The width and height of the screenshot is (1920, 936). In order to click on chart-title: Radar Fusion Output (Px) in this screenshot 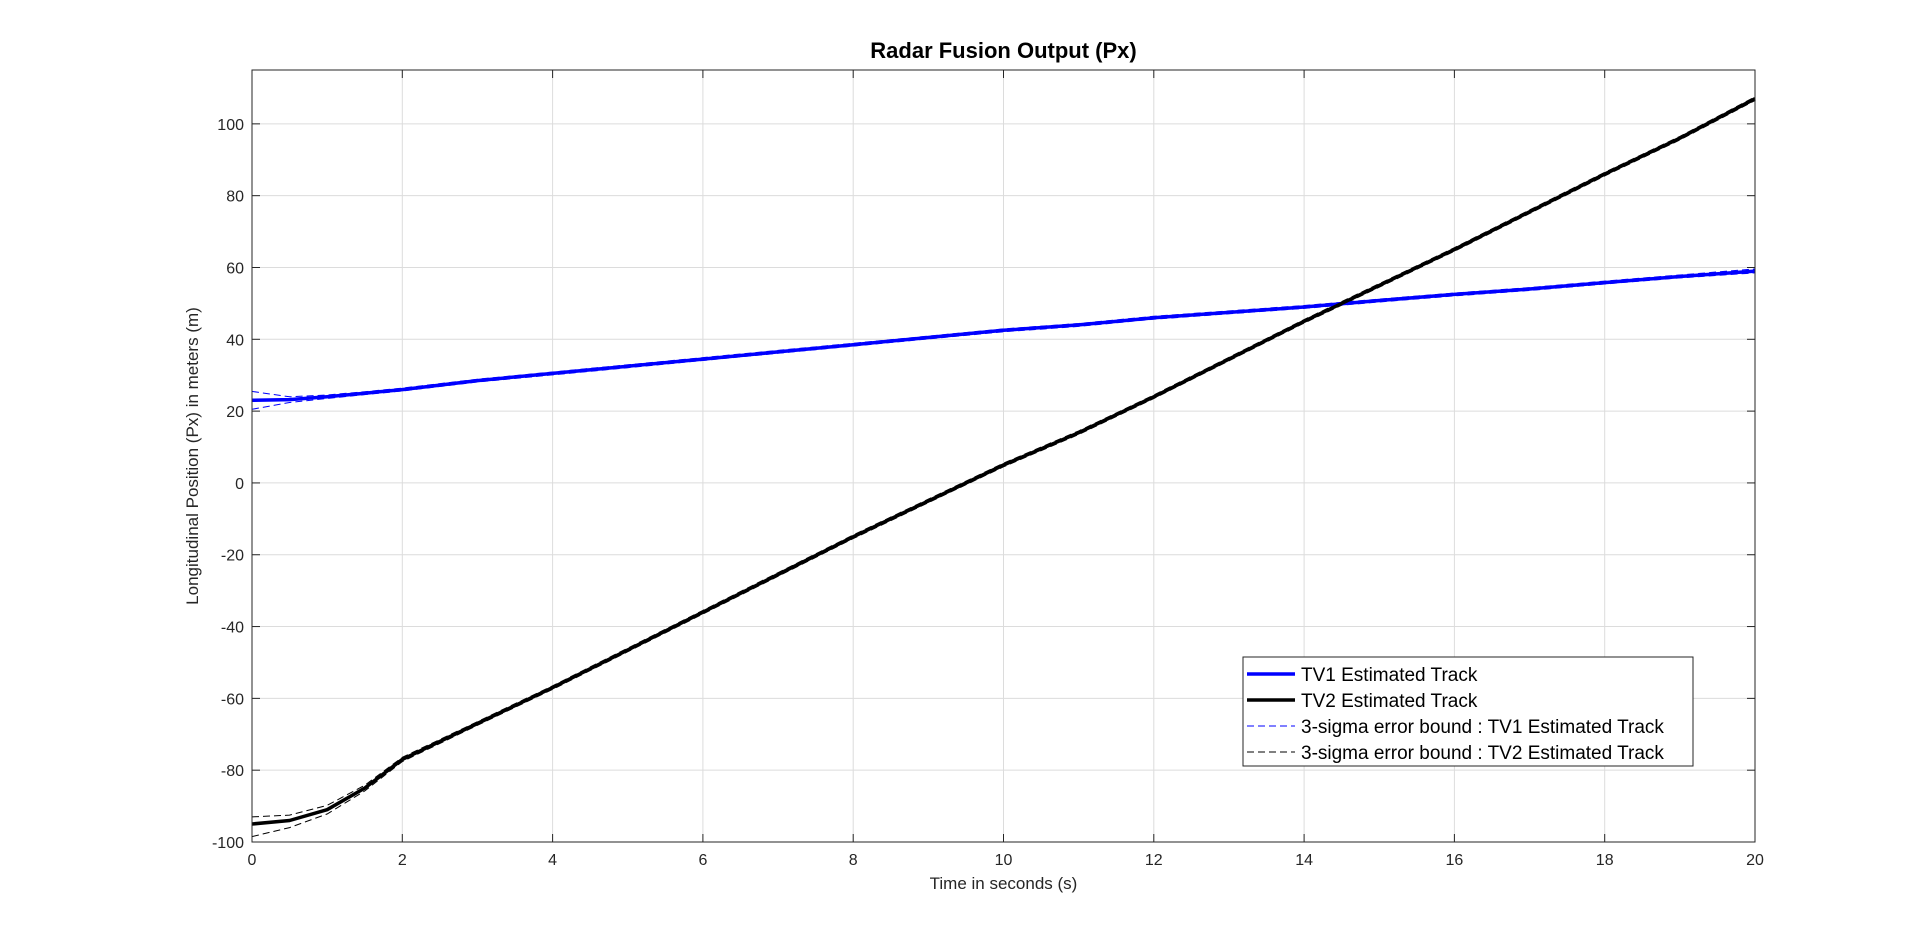, I will do `click(1003, 50)`.